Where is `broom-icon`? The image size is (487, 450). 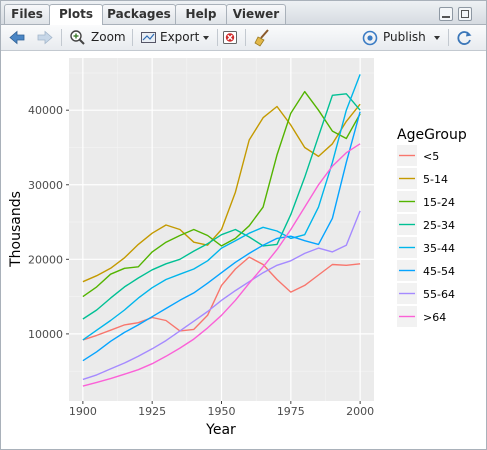
broom-icon is located at coordinates (261, 38).